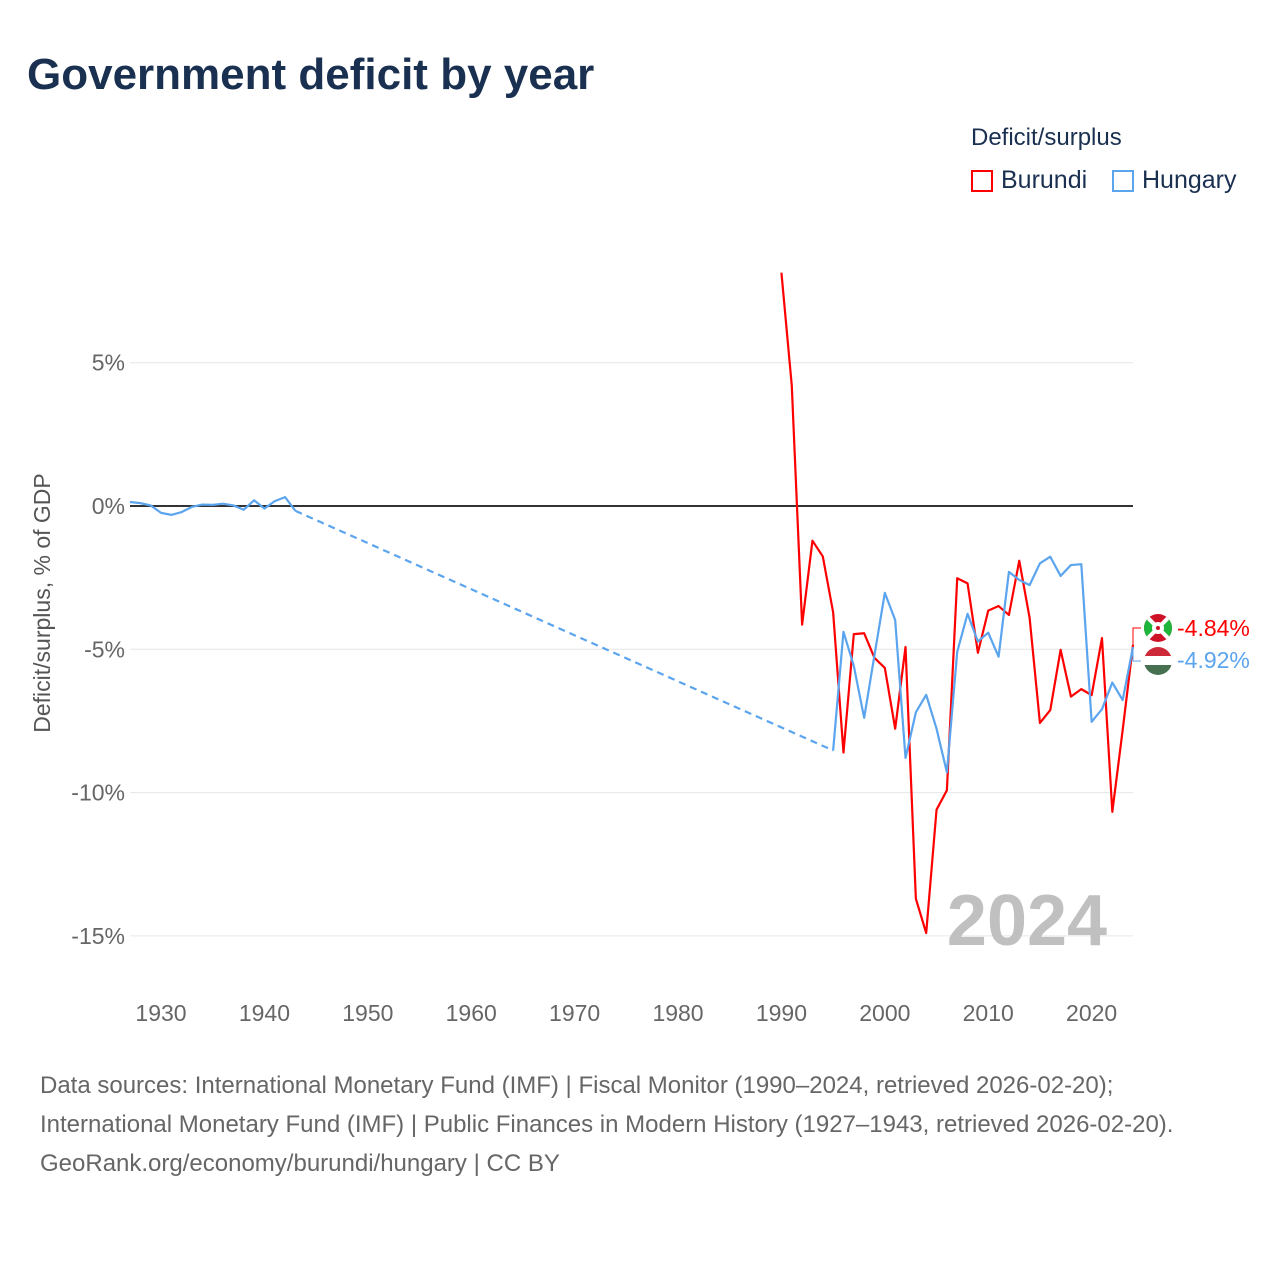  What do you see at coordinates (677, 1013) in the screenshot?
I see `x-tick-label: 1980` at bounding box center [677, 1013].